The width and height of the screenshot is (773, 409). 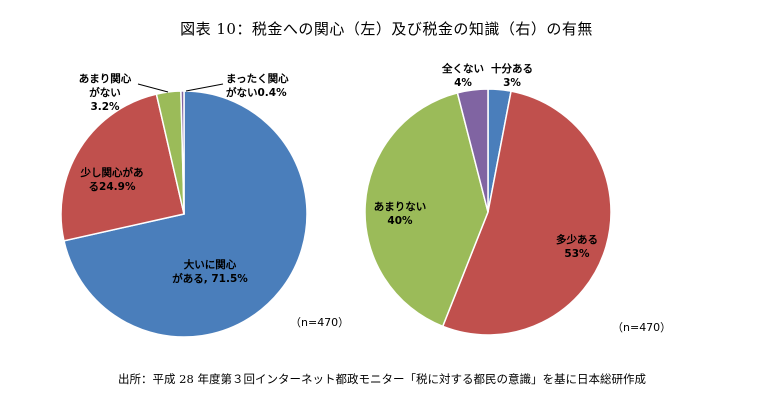 What do you see at coordinates (512, 75) in the screenshot?
I see `slice-label: 十分ある 3%` at bounding box center [512, 75].